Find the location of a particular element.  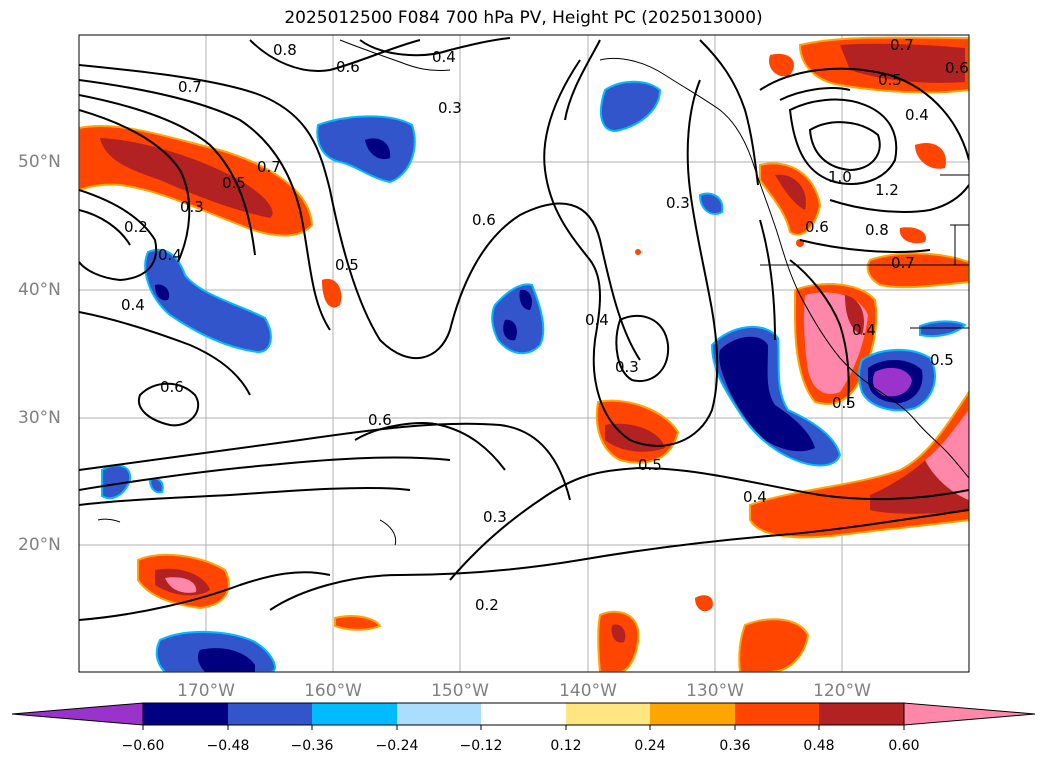

lat-label: 20°N is located at coordinates (39, 545).